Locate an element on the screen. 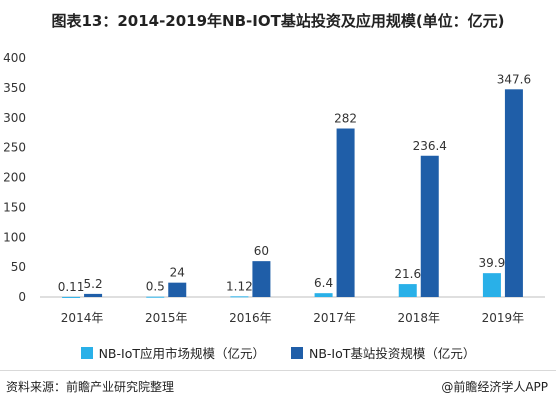  x-tick-label: 2018年 is located at coordinates (418, 318).